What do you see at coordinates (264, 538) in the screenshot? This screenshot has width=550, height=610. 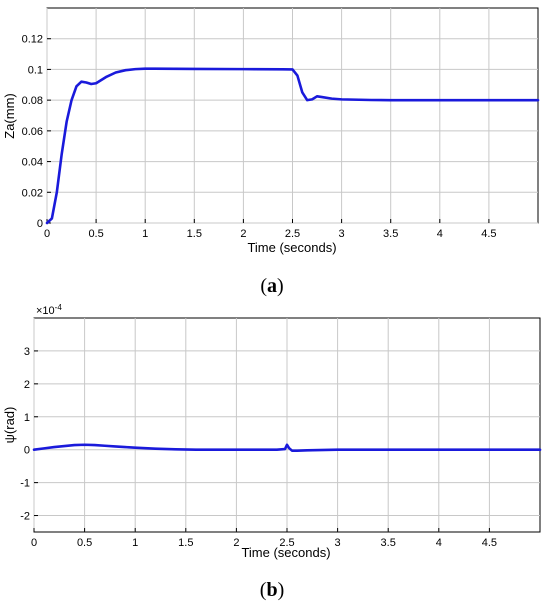 I see `x-ticks-b: 0 0.5 1 1.5 2 2.5 3 3.5 4 4.5` at bounding box center [264, 538].